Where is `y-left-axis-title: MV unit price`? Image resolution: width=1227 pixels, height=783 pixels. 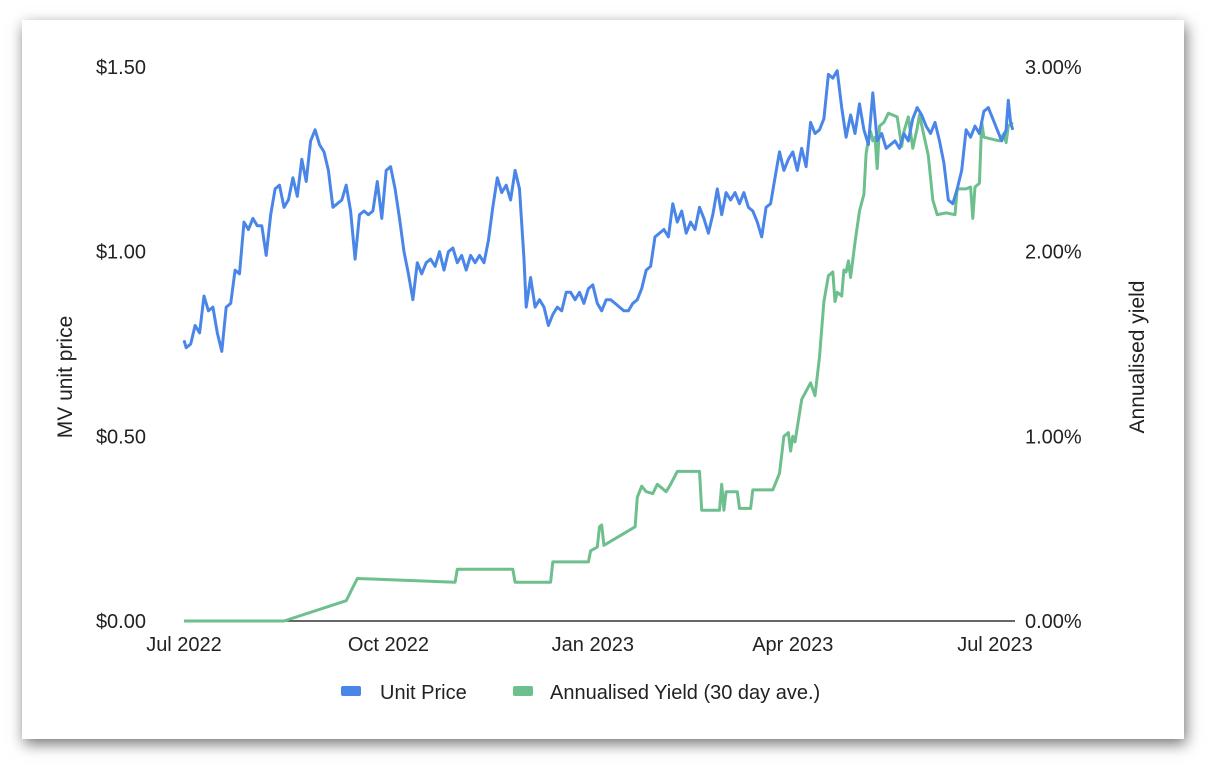 y-left-axis-title: MV unit price is located at coordinates (65, 377).